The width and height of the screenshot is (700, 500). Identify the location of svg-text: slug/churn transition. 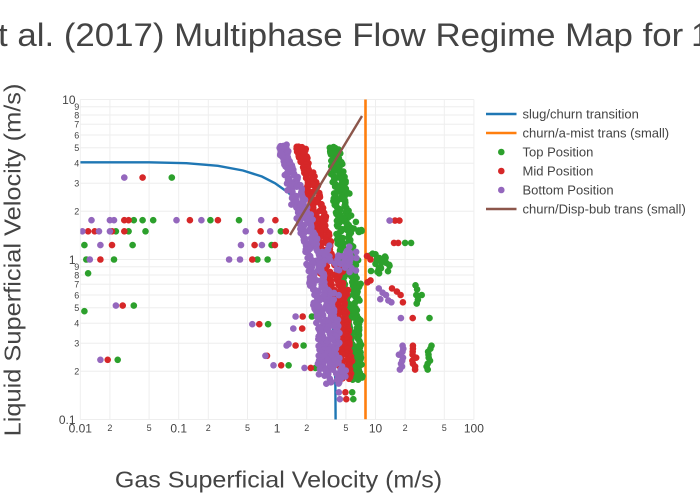
(581, 114).